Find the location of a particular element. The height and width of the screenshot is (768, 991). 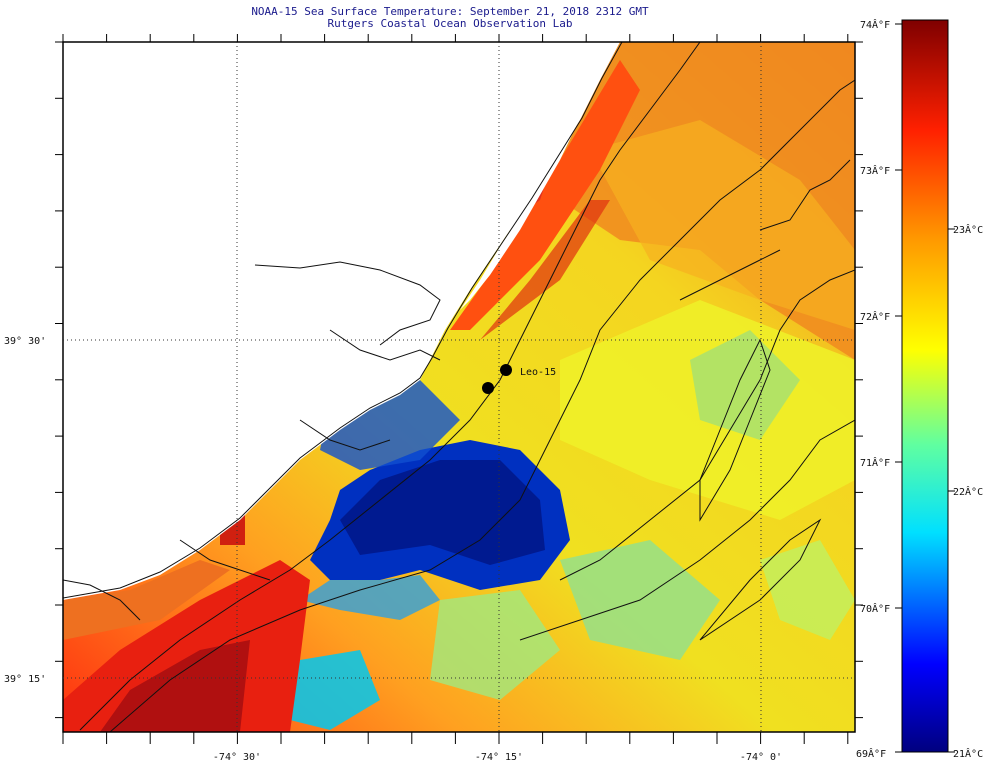

x-tick-label: -74° 15' is located at coordinates (499, 757).